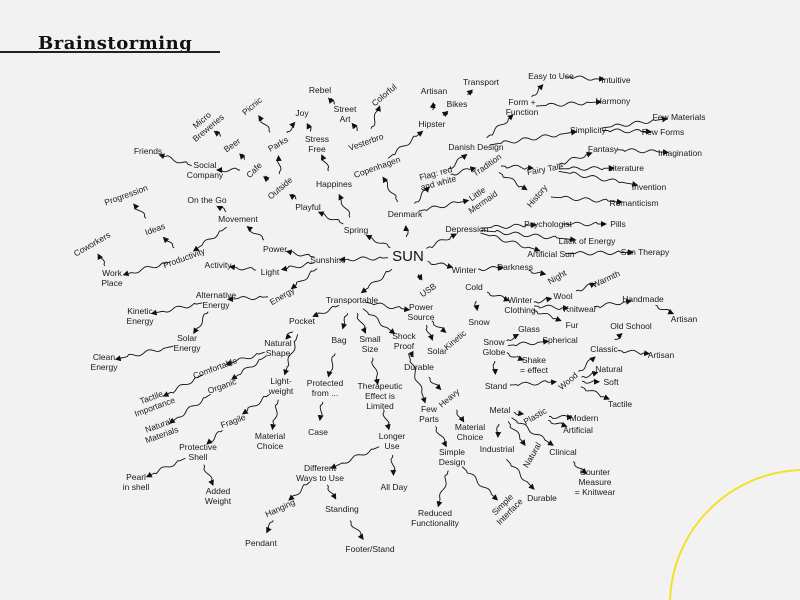 The height and width of the screenshot is (600, 800). What do you see at coordinates (261, 543) in the screenshot?
I see `node-pendant: Pendant` at bounding box center [261, 543].